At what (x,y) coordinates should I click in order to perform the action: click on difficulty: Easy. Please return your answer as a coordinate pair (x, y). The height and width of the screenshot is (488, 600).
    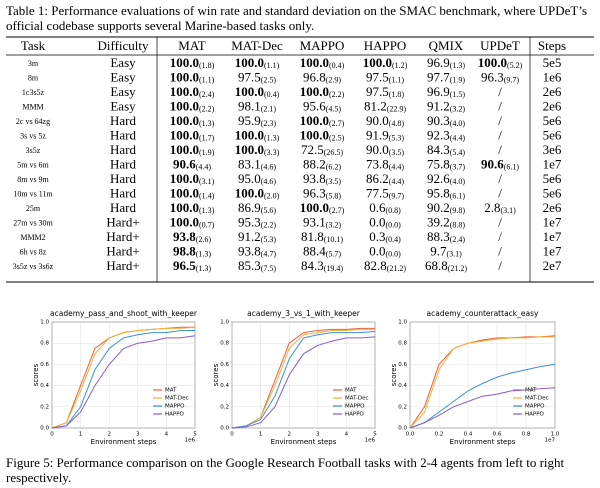
    Looking at the image, I should click on (123, 62).